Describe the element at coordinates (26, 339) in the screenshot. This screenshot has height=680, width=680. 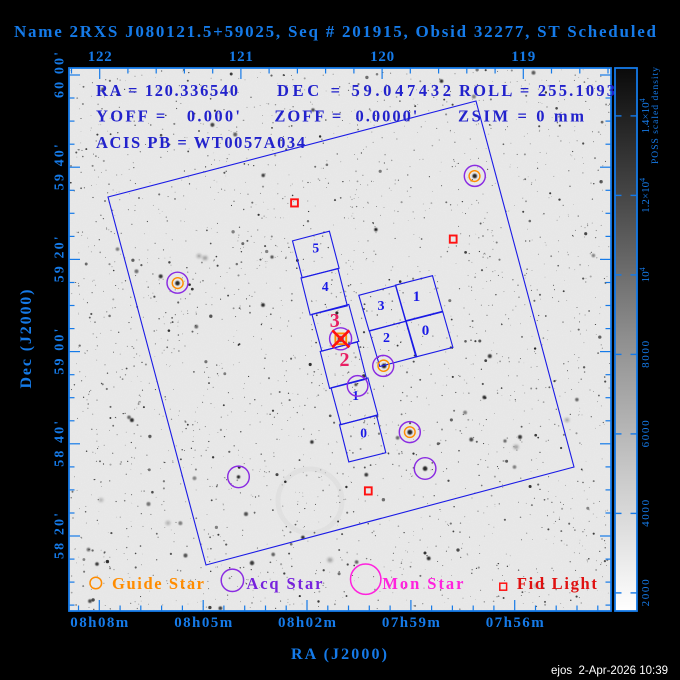
I see `svg-text: Dec (J2000)` at that location.